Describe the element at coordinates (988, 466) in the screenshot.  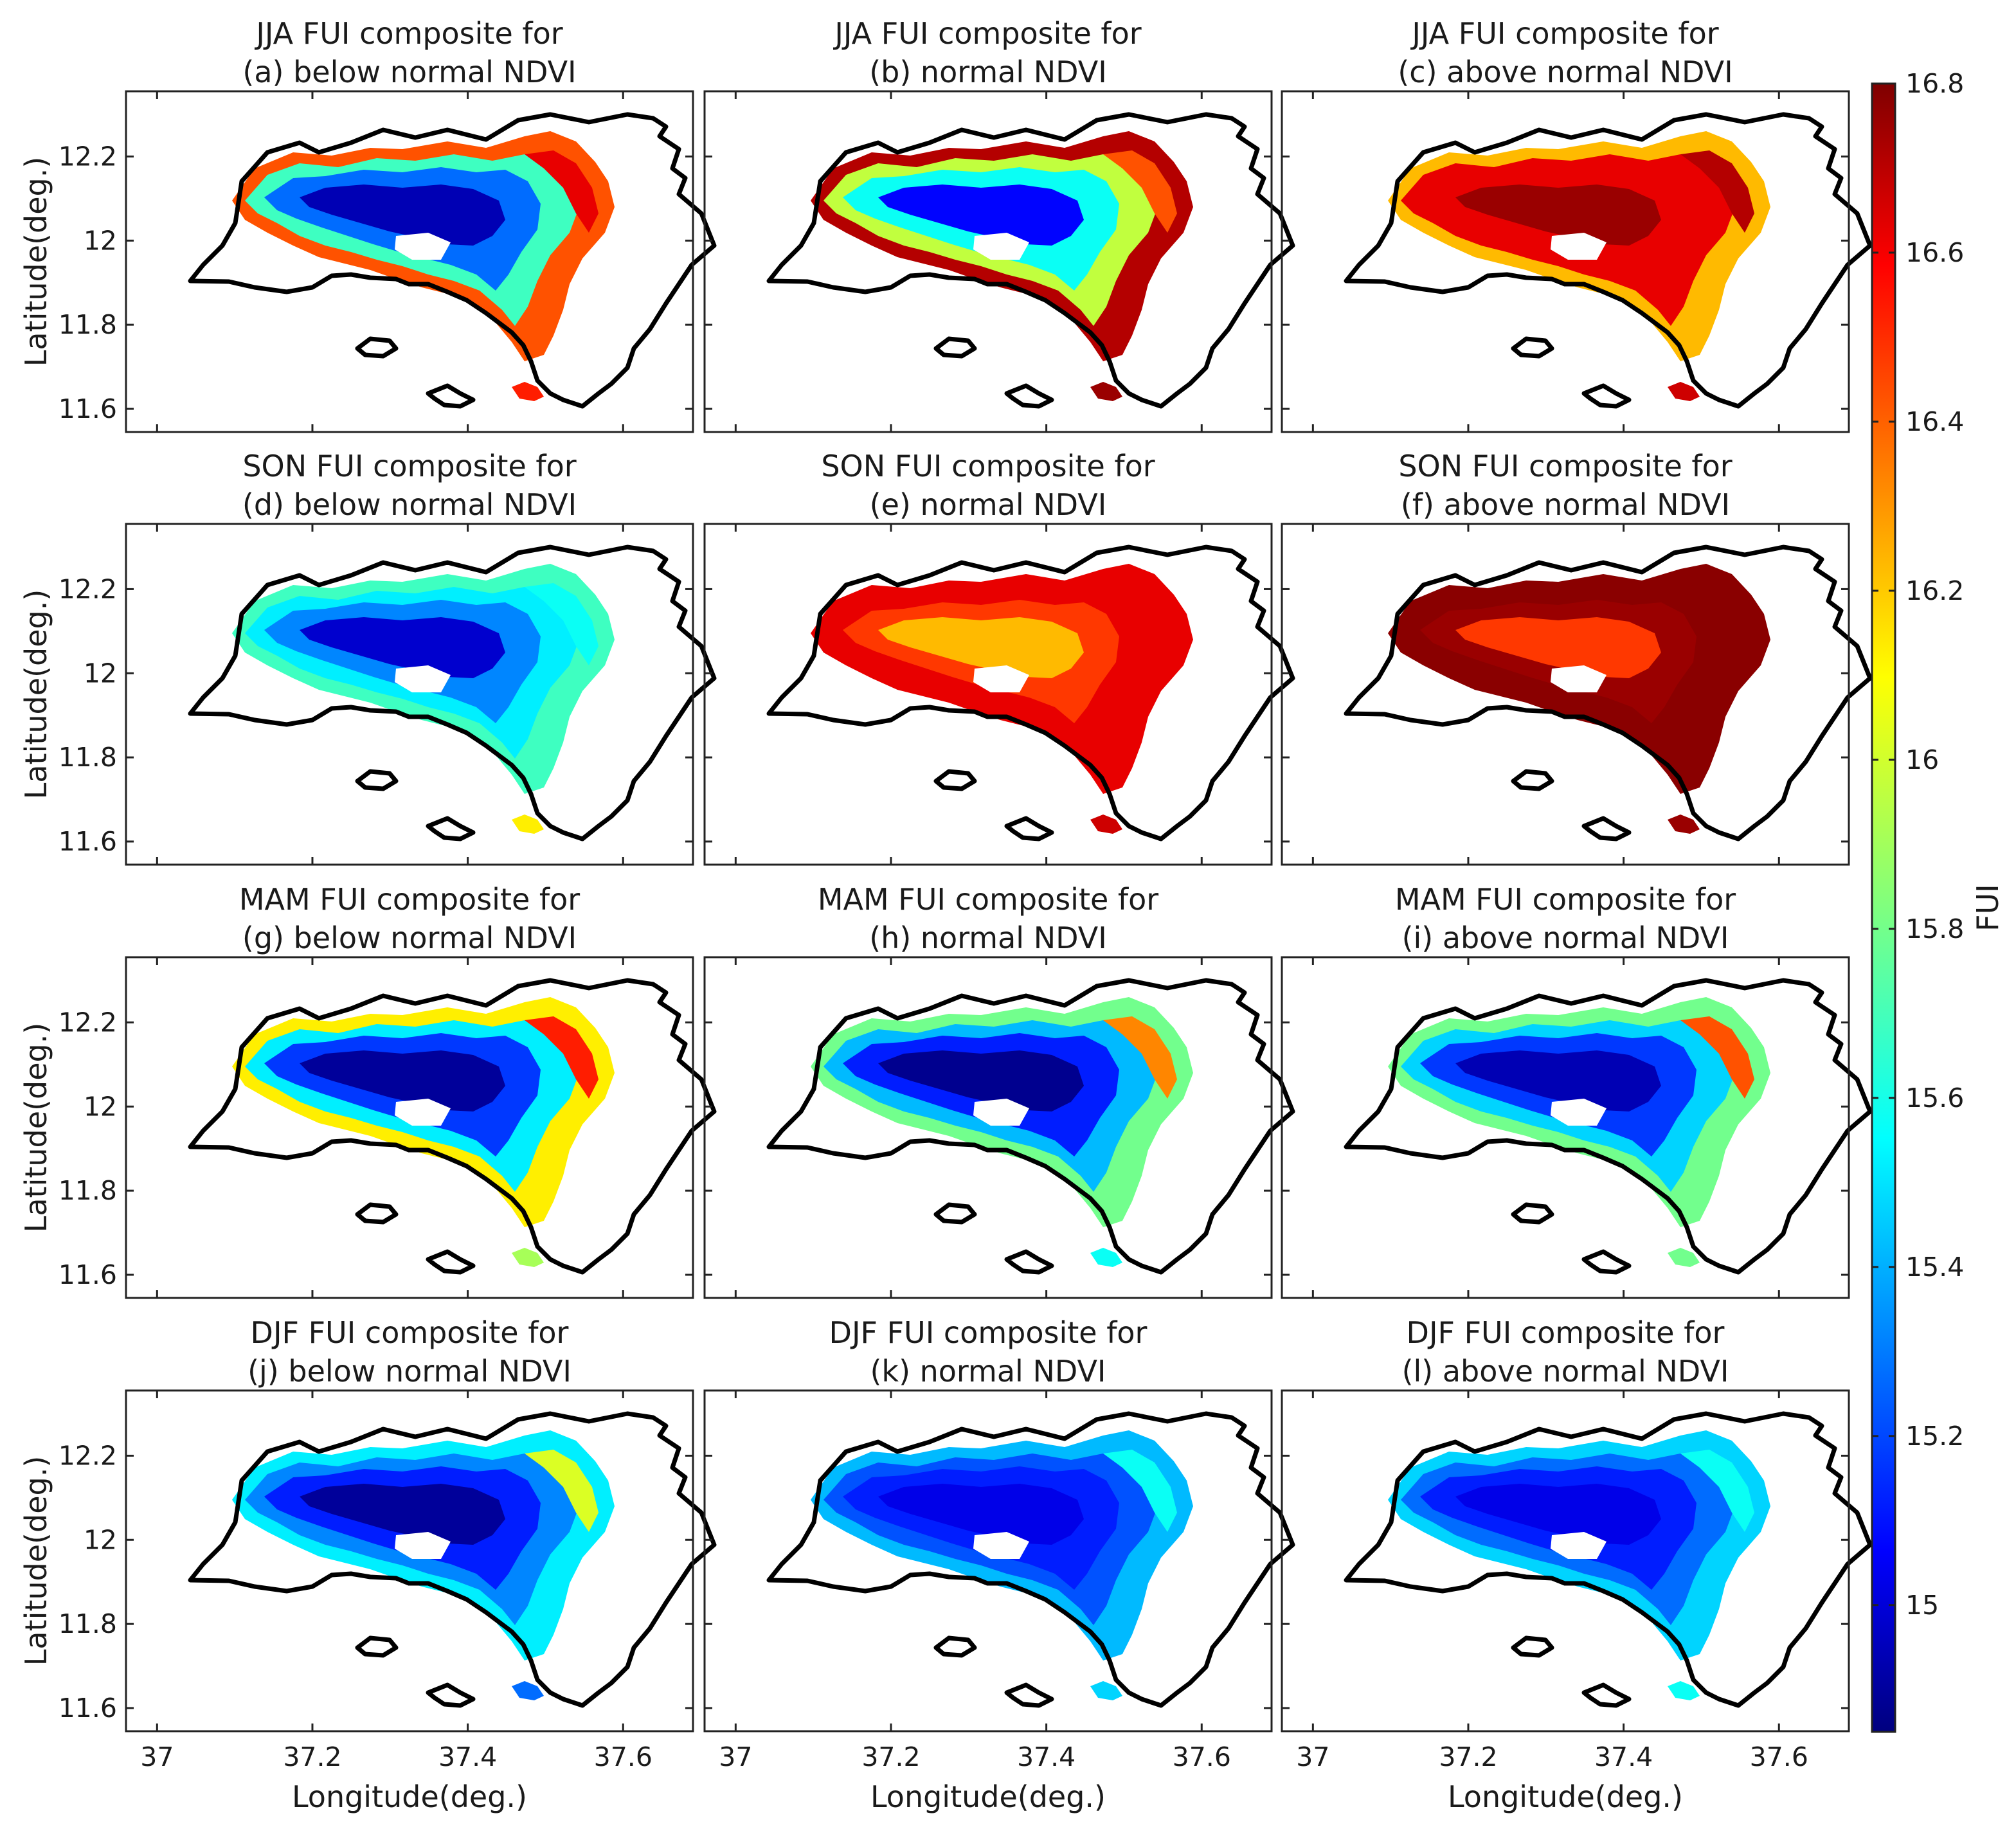
I see `panel-title-line1: SON FUI composite for` at that location.